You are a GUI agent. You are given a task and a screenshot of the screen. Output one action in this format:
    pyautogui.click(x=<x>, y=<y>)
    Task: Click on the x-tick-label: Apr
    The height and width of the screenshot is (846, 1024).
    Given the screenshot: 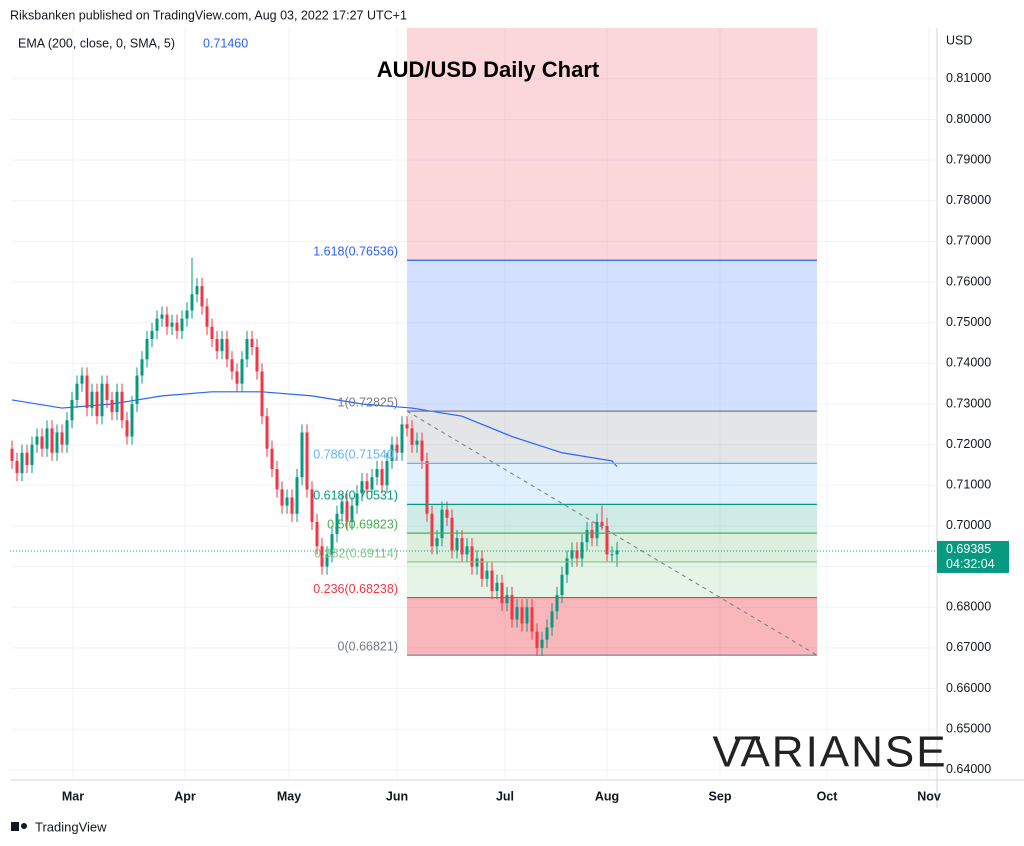 What is the action you would take?
    pyautogui.click(x=185, y=796)
    